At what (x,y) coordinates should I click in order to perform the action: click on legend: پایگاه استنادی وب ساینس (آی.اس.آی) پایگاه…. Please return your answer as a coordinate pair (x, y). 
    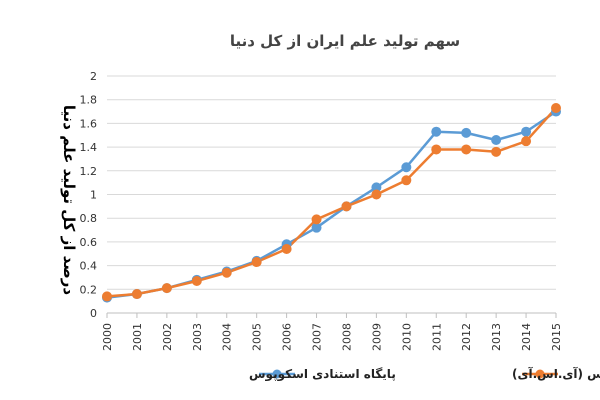
    Looking at the image, I should click on (424, 374).